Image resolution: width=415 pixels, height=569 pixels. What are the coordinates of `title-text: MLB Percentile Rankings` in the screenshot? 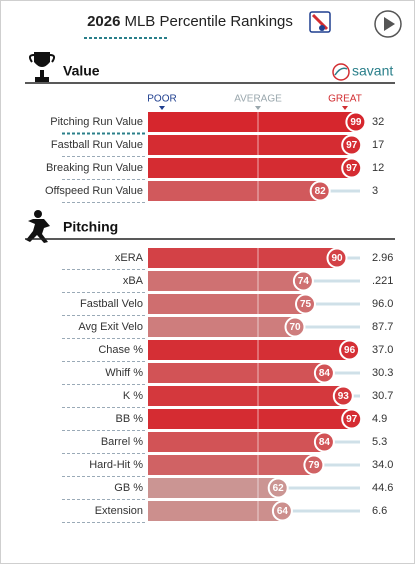 It's located at (208, 21).